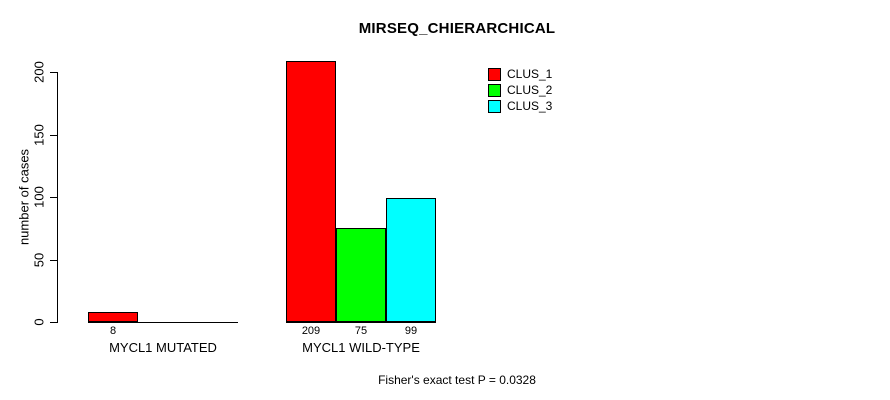 This screenshot has height=400, width=890. What do you see at coordinates (39, 322) in the screenshot?
I see `y-tick-label-0: 0` at bounding box center [39, 322].